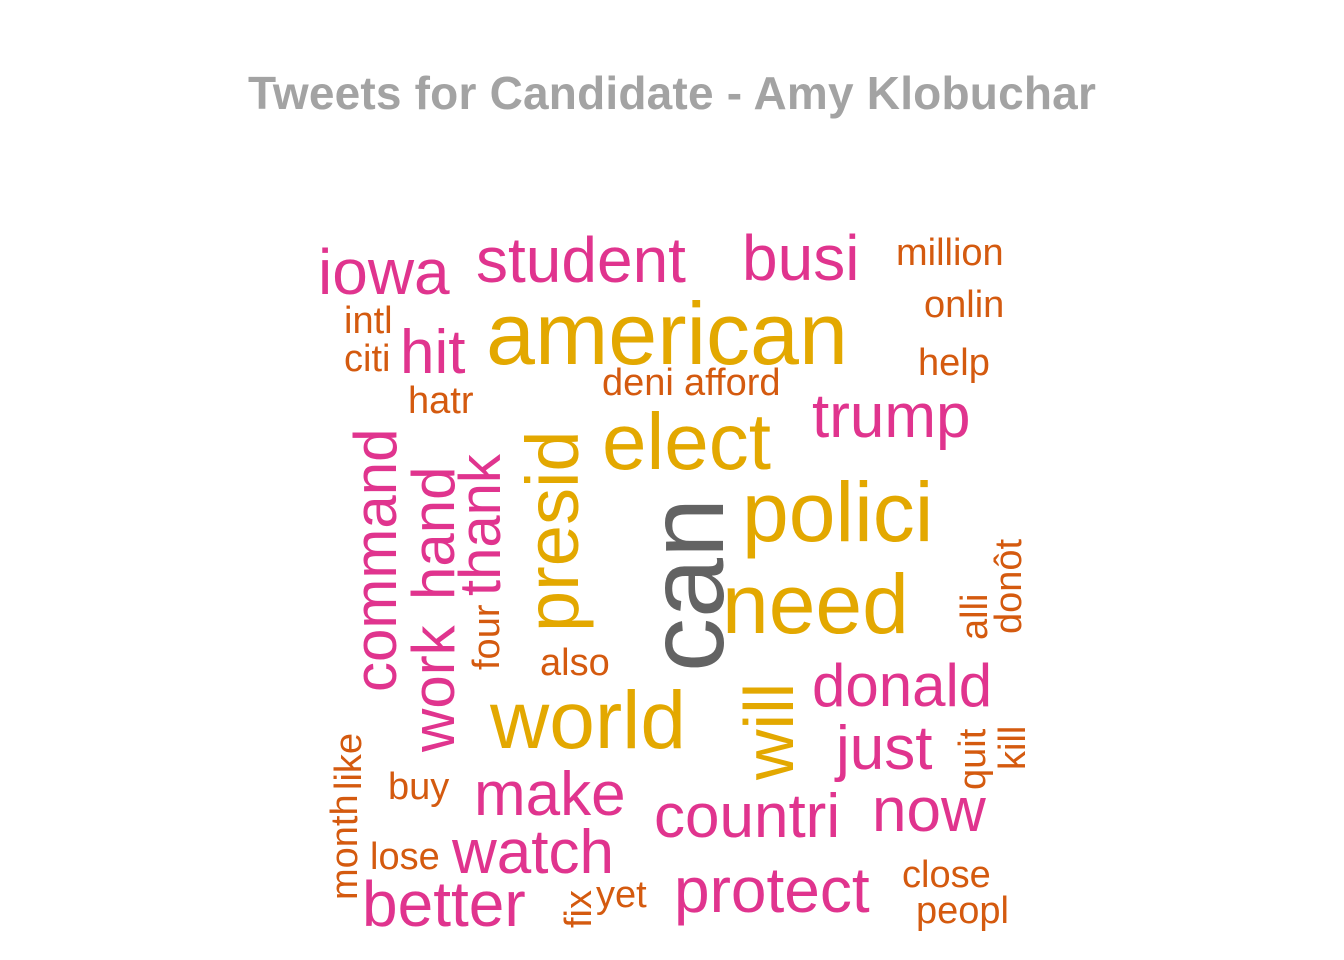 The image size is (1344, 960). I want to click on word-month: month, so click(345, 847).